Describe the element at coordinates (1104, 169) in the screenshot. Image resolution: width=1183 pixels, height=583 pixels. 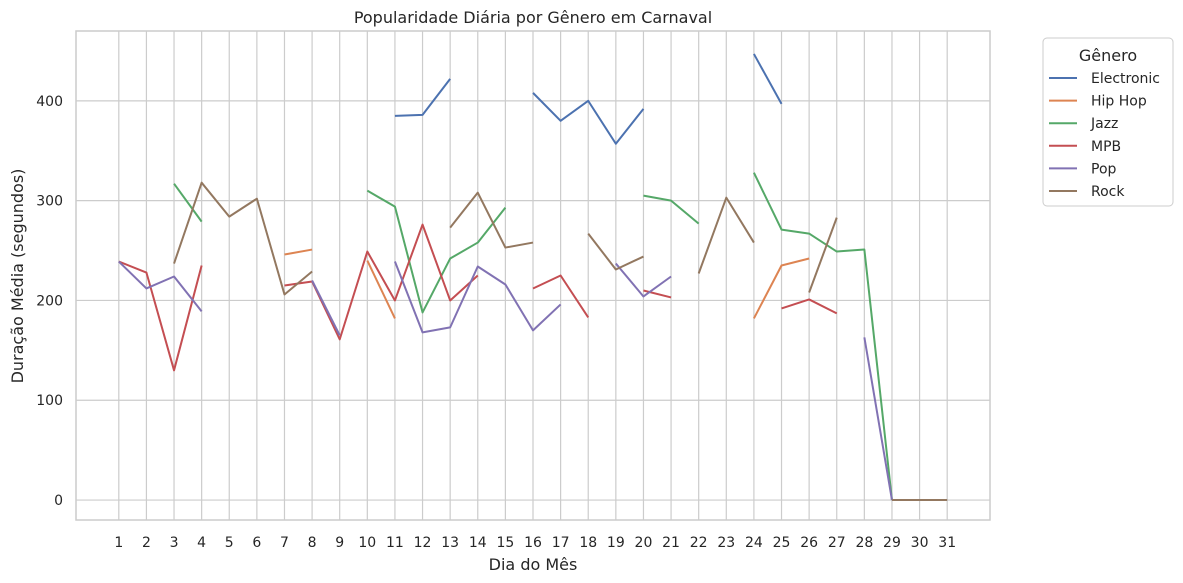
I see `legend-label: Pop` at that location.